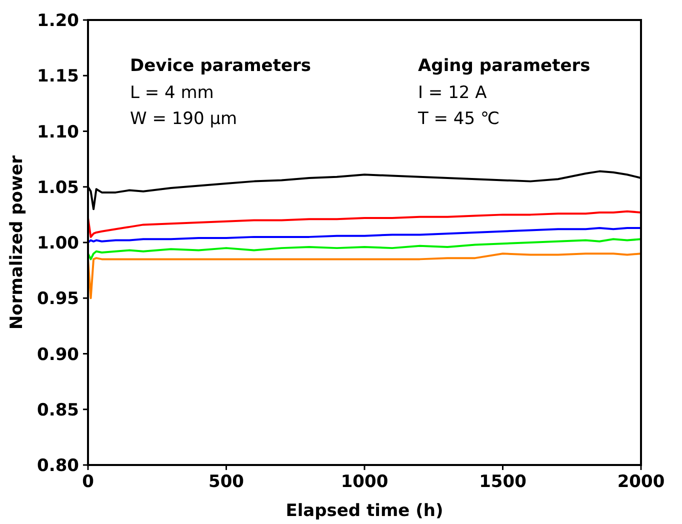  What do you see at coordinates (220, 66) in the screenshot?
I see `annotation: Device parameters` at bounding box center [220, 66].